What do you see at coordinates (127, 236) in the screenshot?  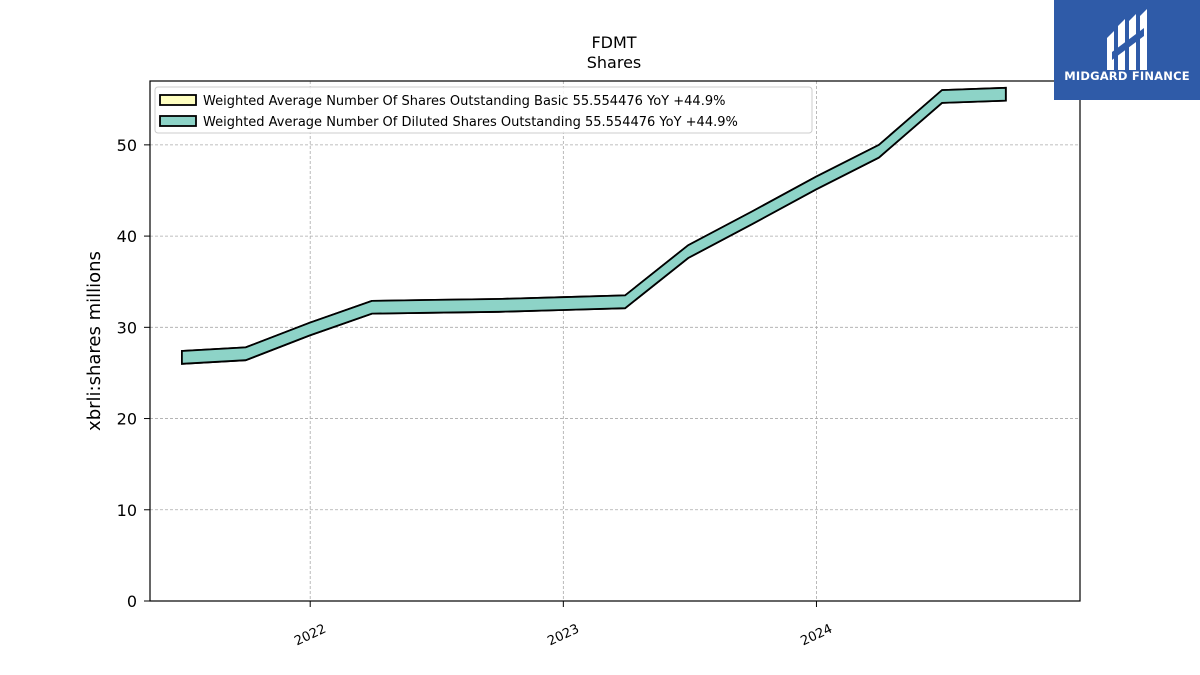 I see `y-tick-label: 40` at bounding box center [127, 236].